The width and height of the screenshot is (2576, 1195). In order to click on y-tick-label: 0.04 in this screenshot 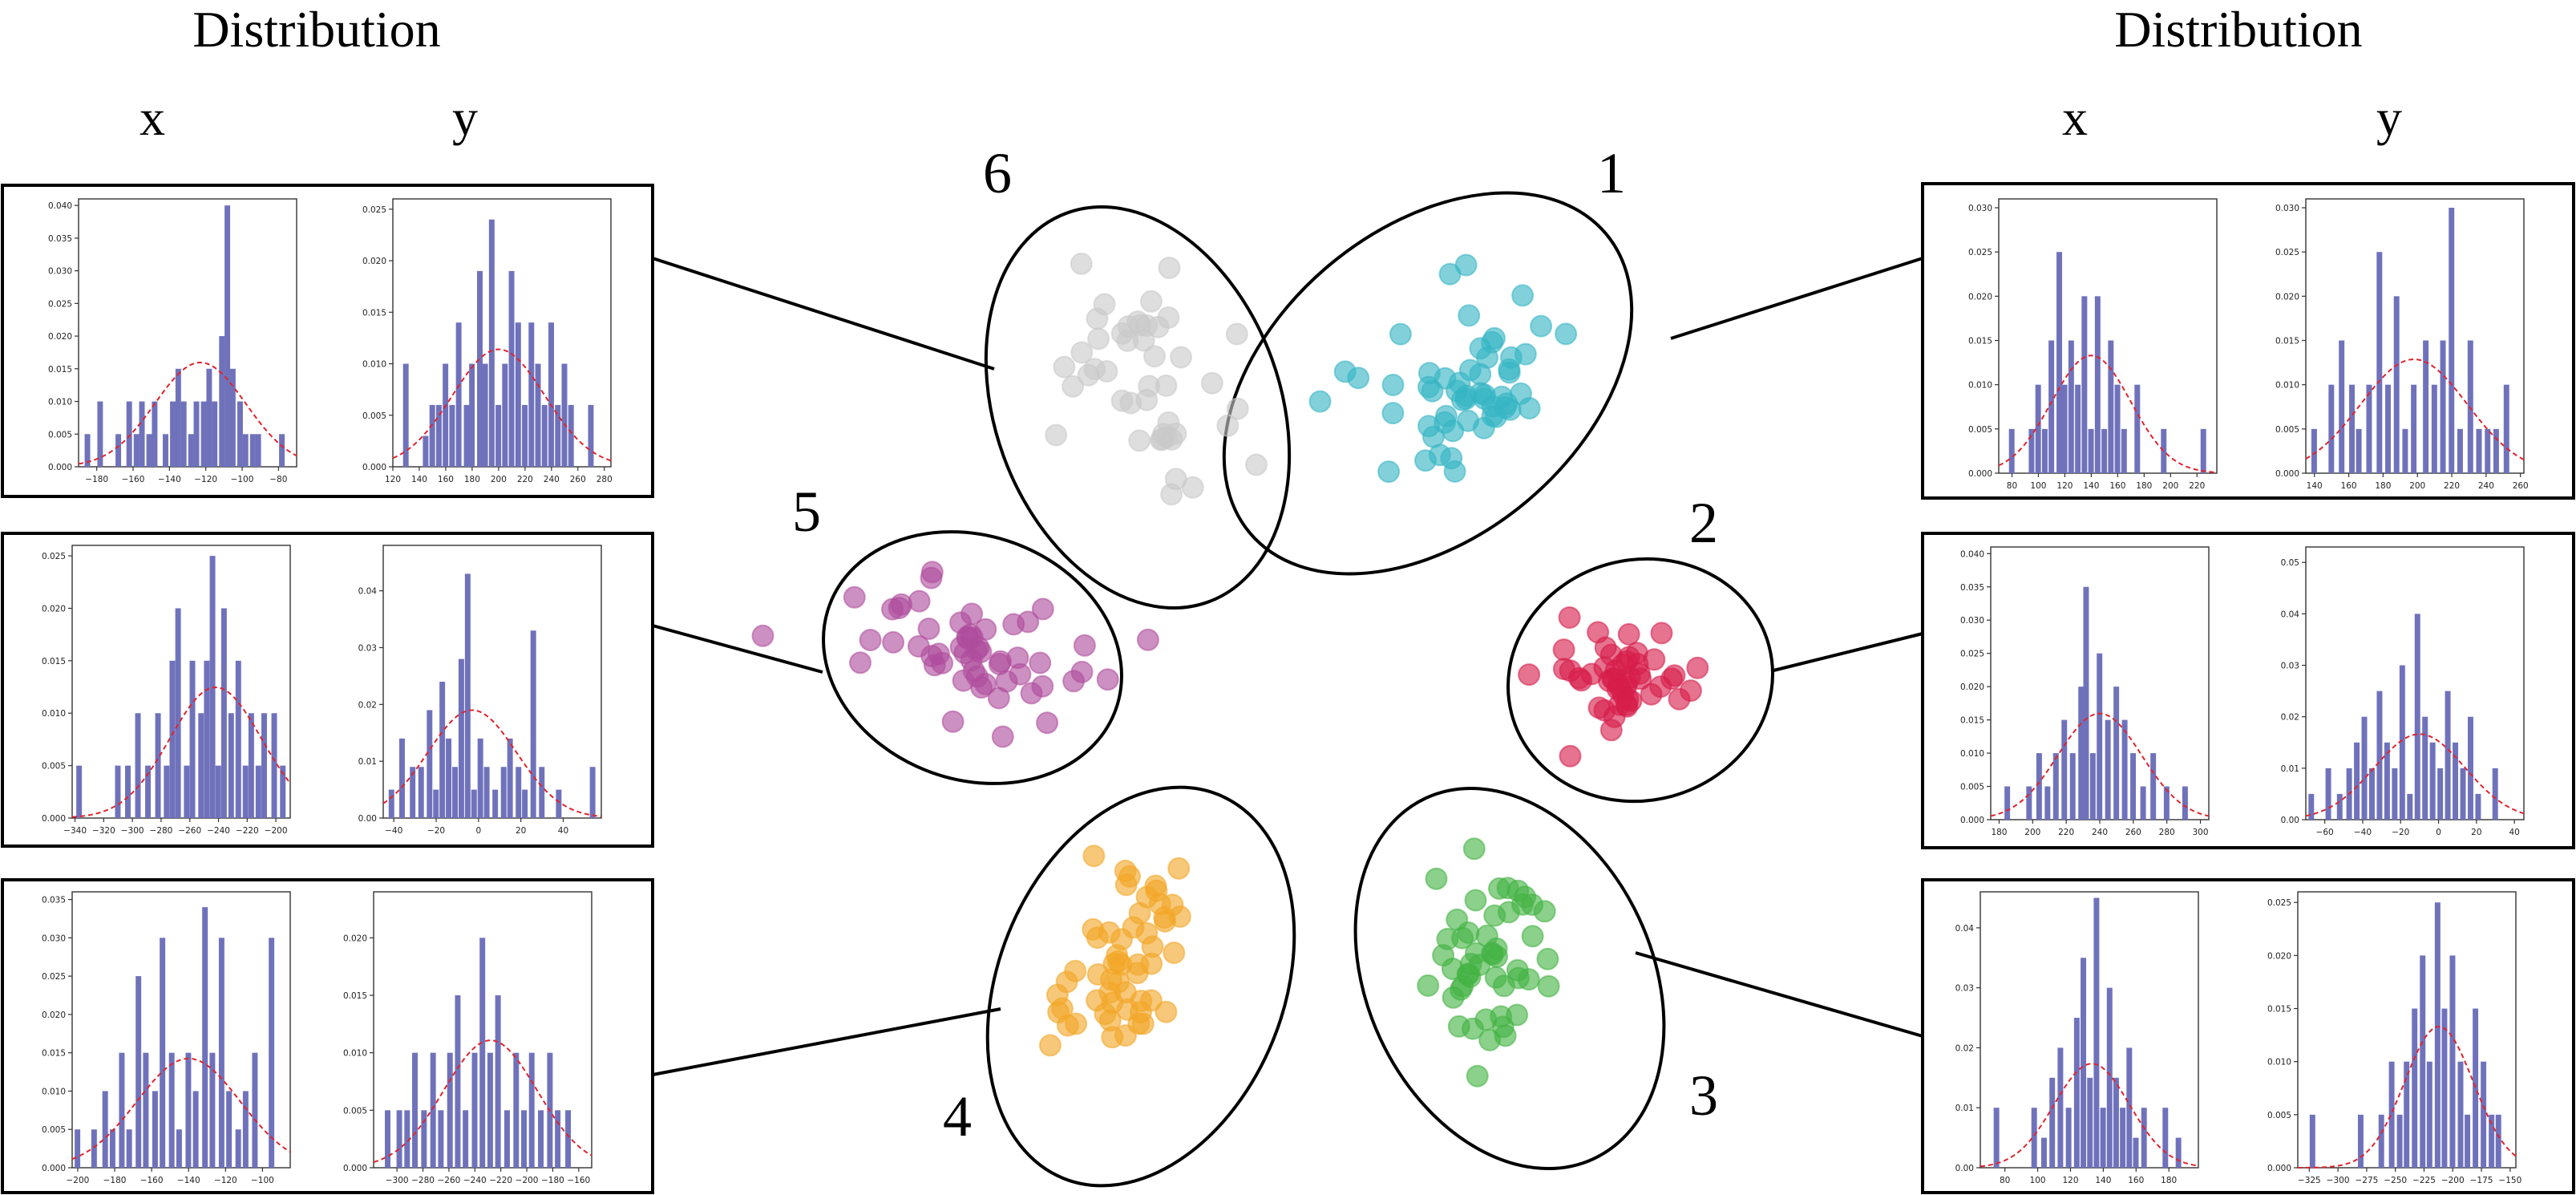, I will do `click(2290, 614)`.